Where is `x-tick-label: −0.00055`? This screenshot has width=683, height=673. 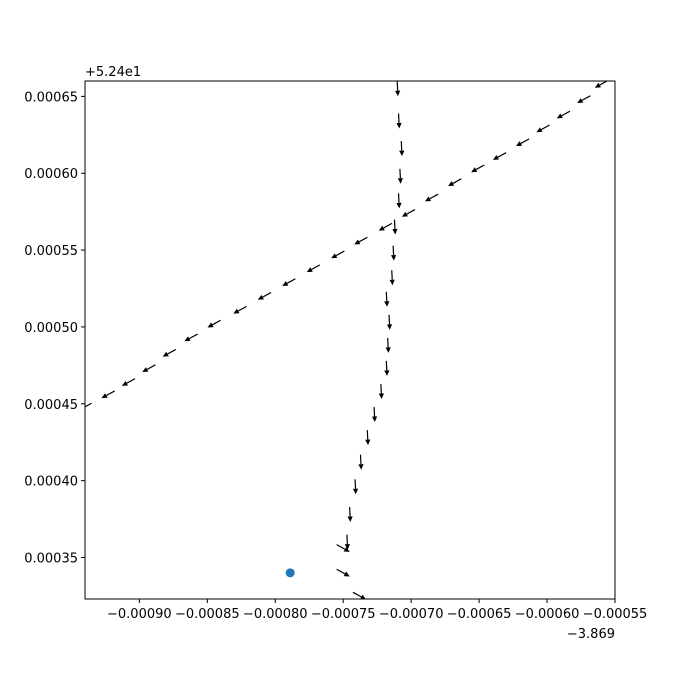
x-tick-label: −0.00055 is located at coordinates (615, 614).